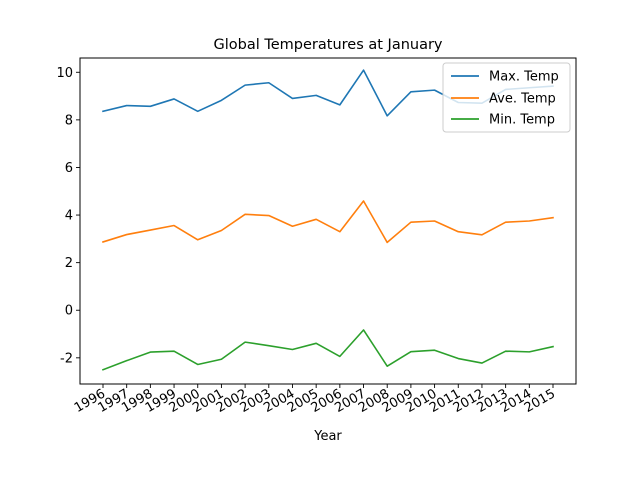 Image resolution: width=640 pixels, height=480 pixels. What do you see at coordinates (66, 358) in the screenshot?
I see `y-tick-label: -2` at bounding box center [66, 358].